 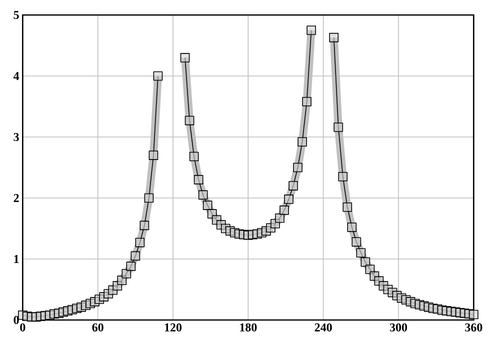 I want to click on x-tick-label: 0, so click(x=23, y=327).